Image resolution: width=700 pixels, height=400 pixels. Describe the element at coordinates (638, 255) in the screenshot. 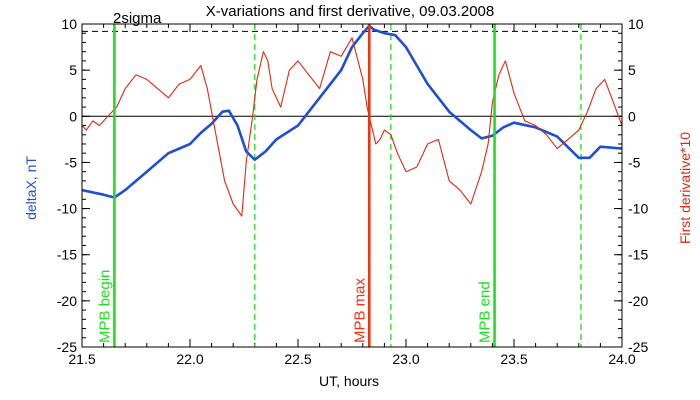

I see `y-right-tick-label: -15` at that location.